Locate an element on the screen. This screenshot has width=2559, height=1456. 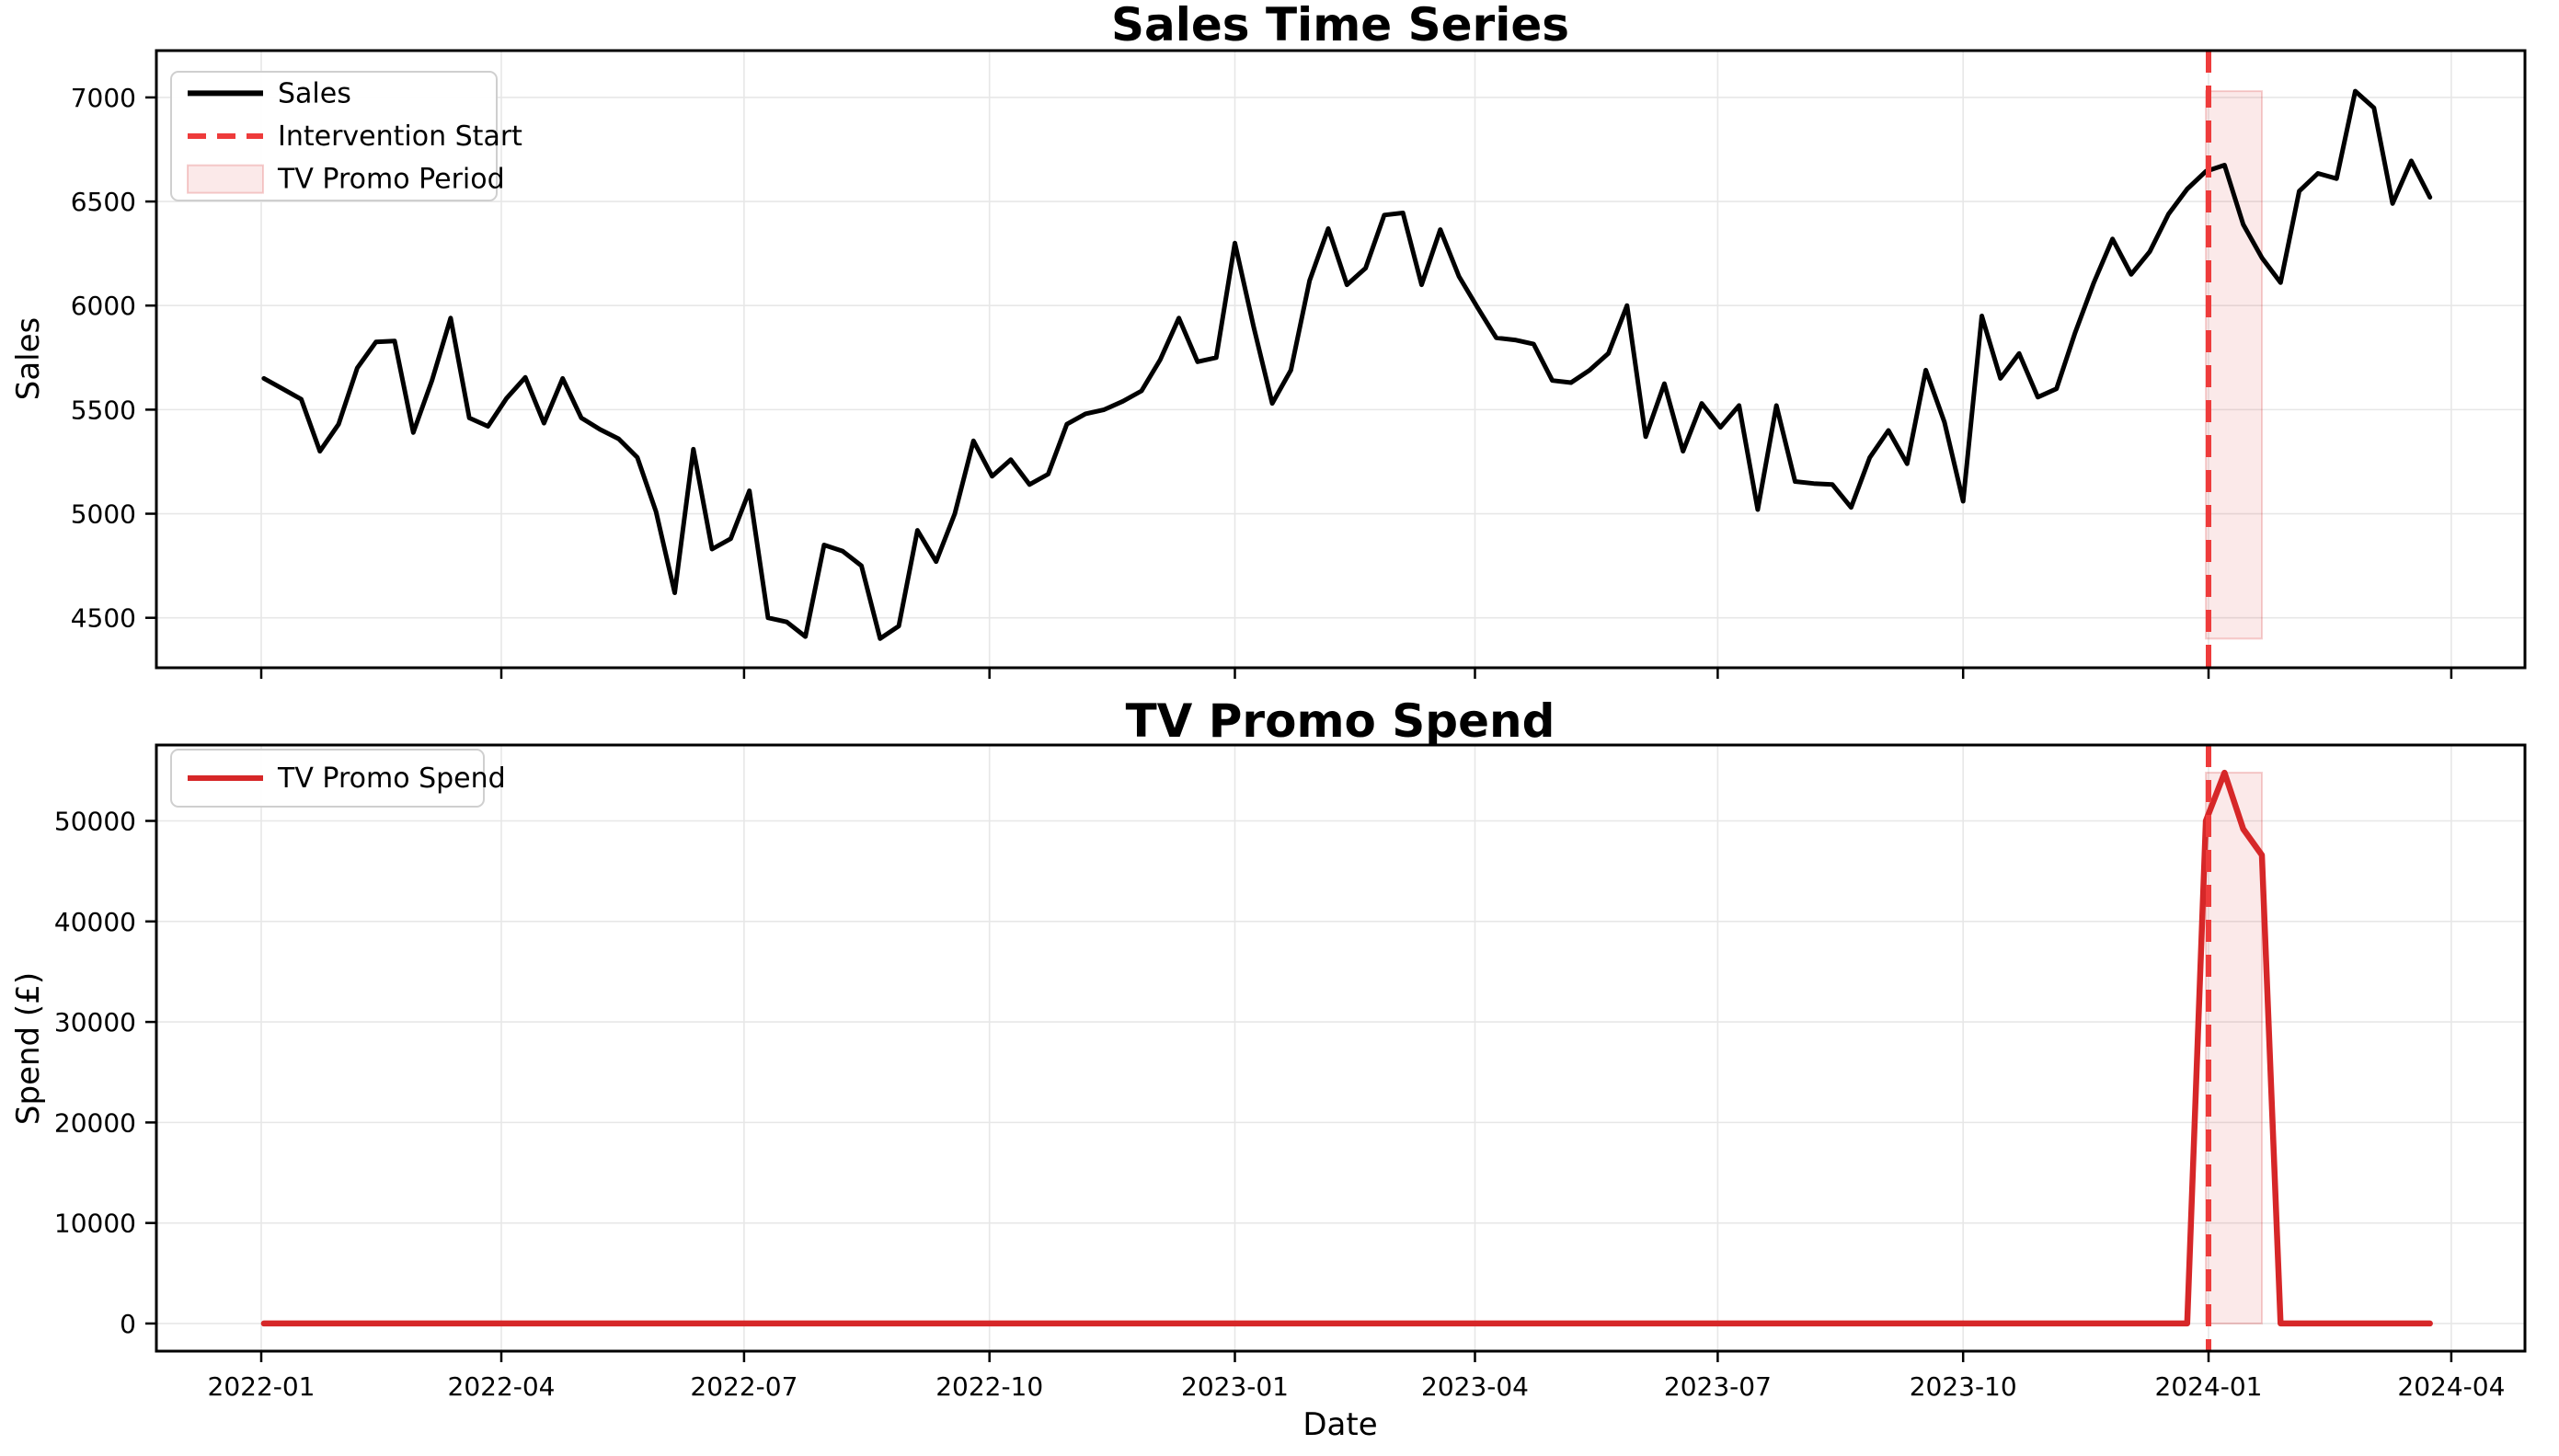
y-tick-label: 6000 is located at coordinates (103, 306).